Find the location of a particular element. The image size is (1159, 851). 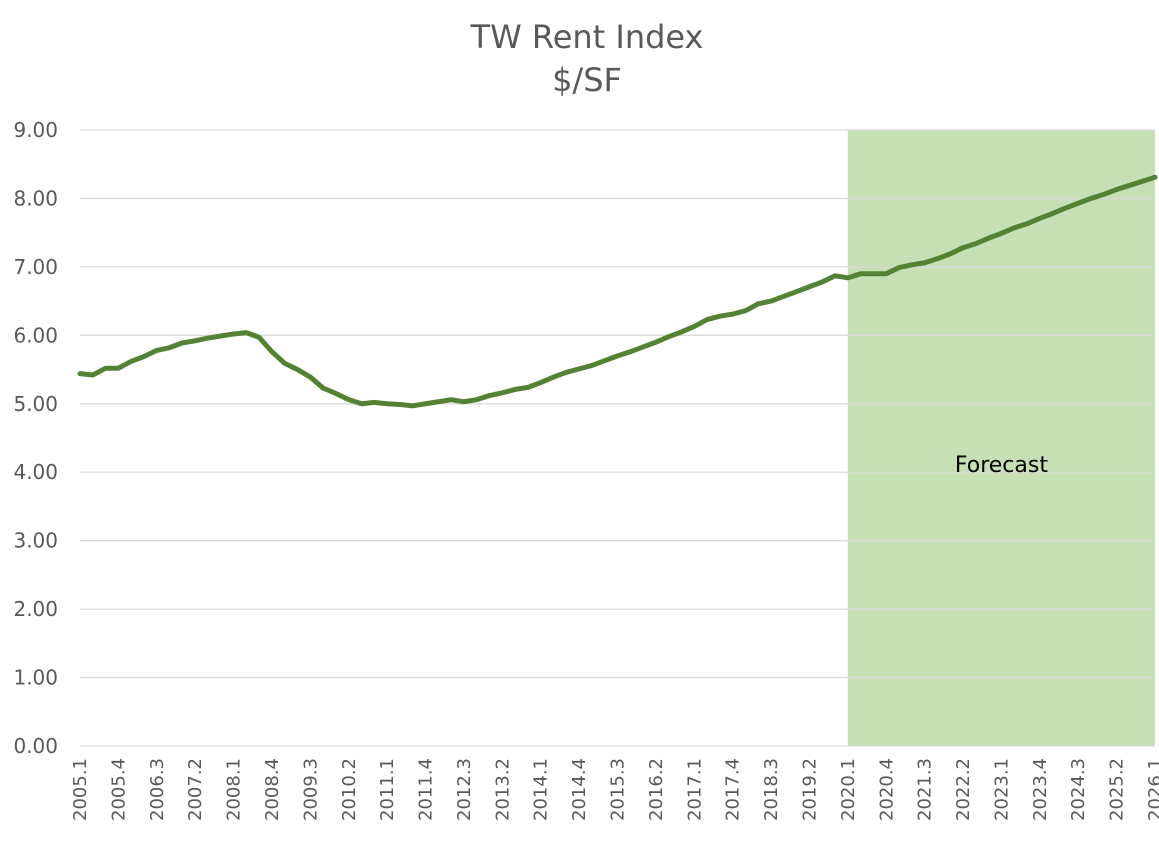

x-tick-label: 2011.1 is located at coordinates (387, 789).